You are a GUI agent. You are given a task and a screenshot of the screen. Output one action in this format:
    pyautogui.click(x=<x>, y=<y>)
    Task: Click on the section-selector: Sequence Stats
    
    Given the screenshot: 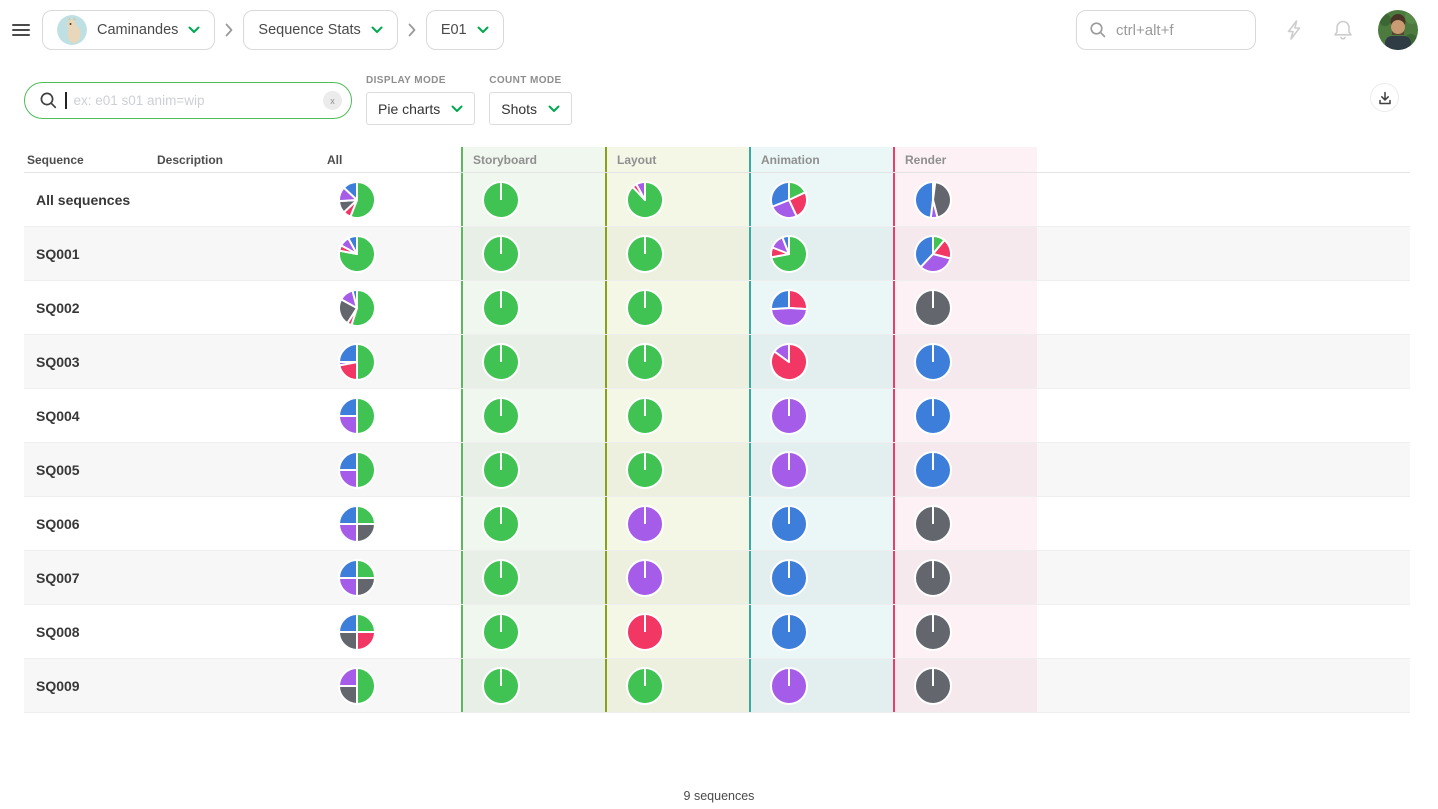 What is the action you would take?
    pyautogui.click(x=320, y=30)
    